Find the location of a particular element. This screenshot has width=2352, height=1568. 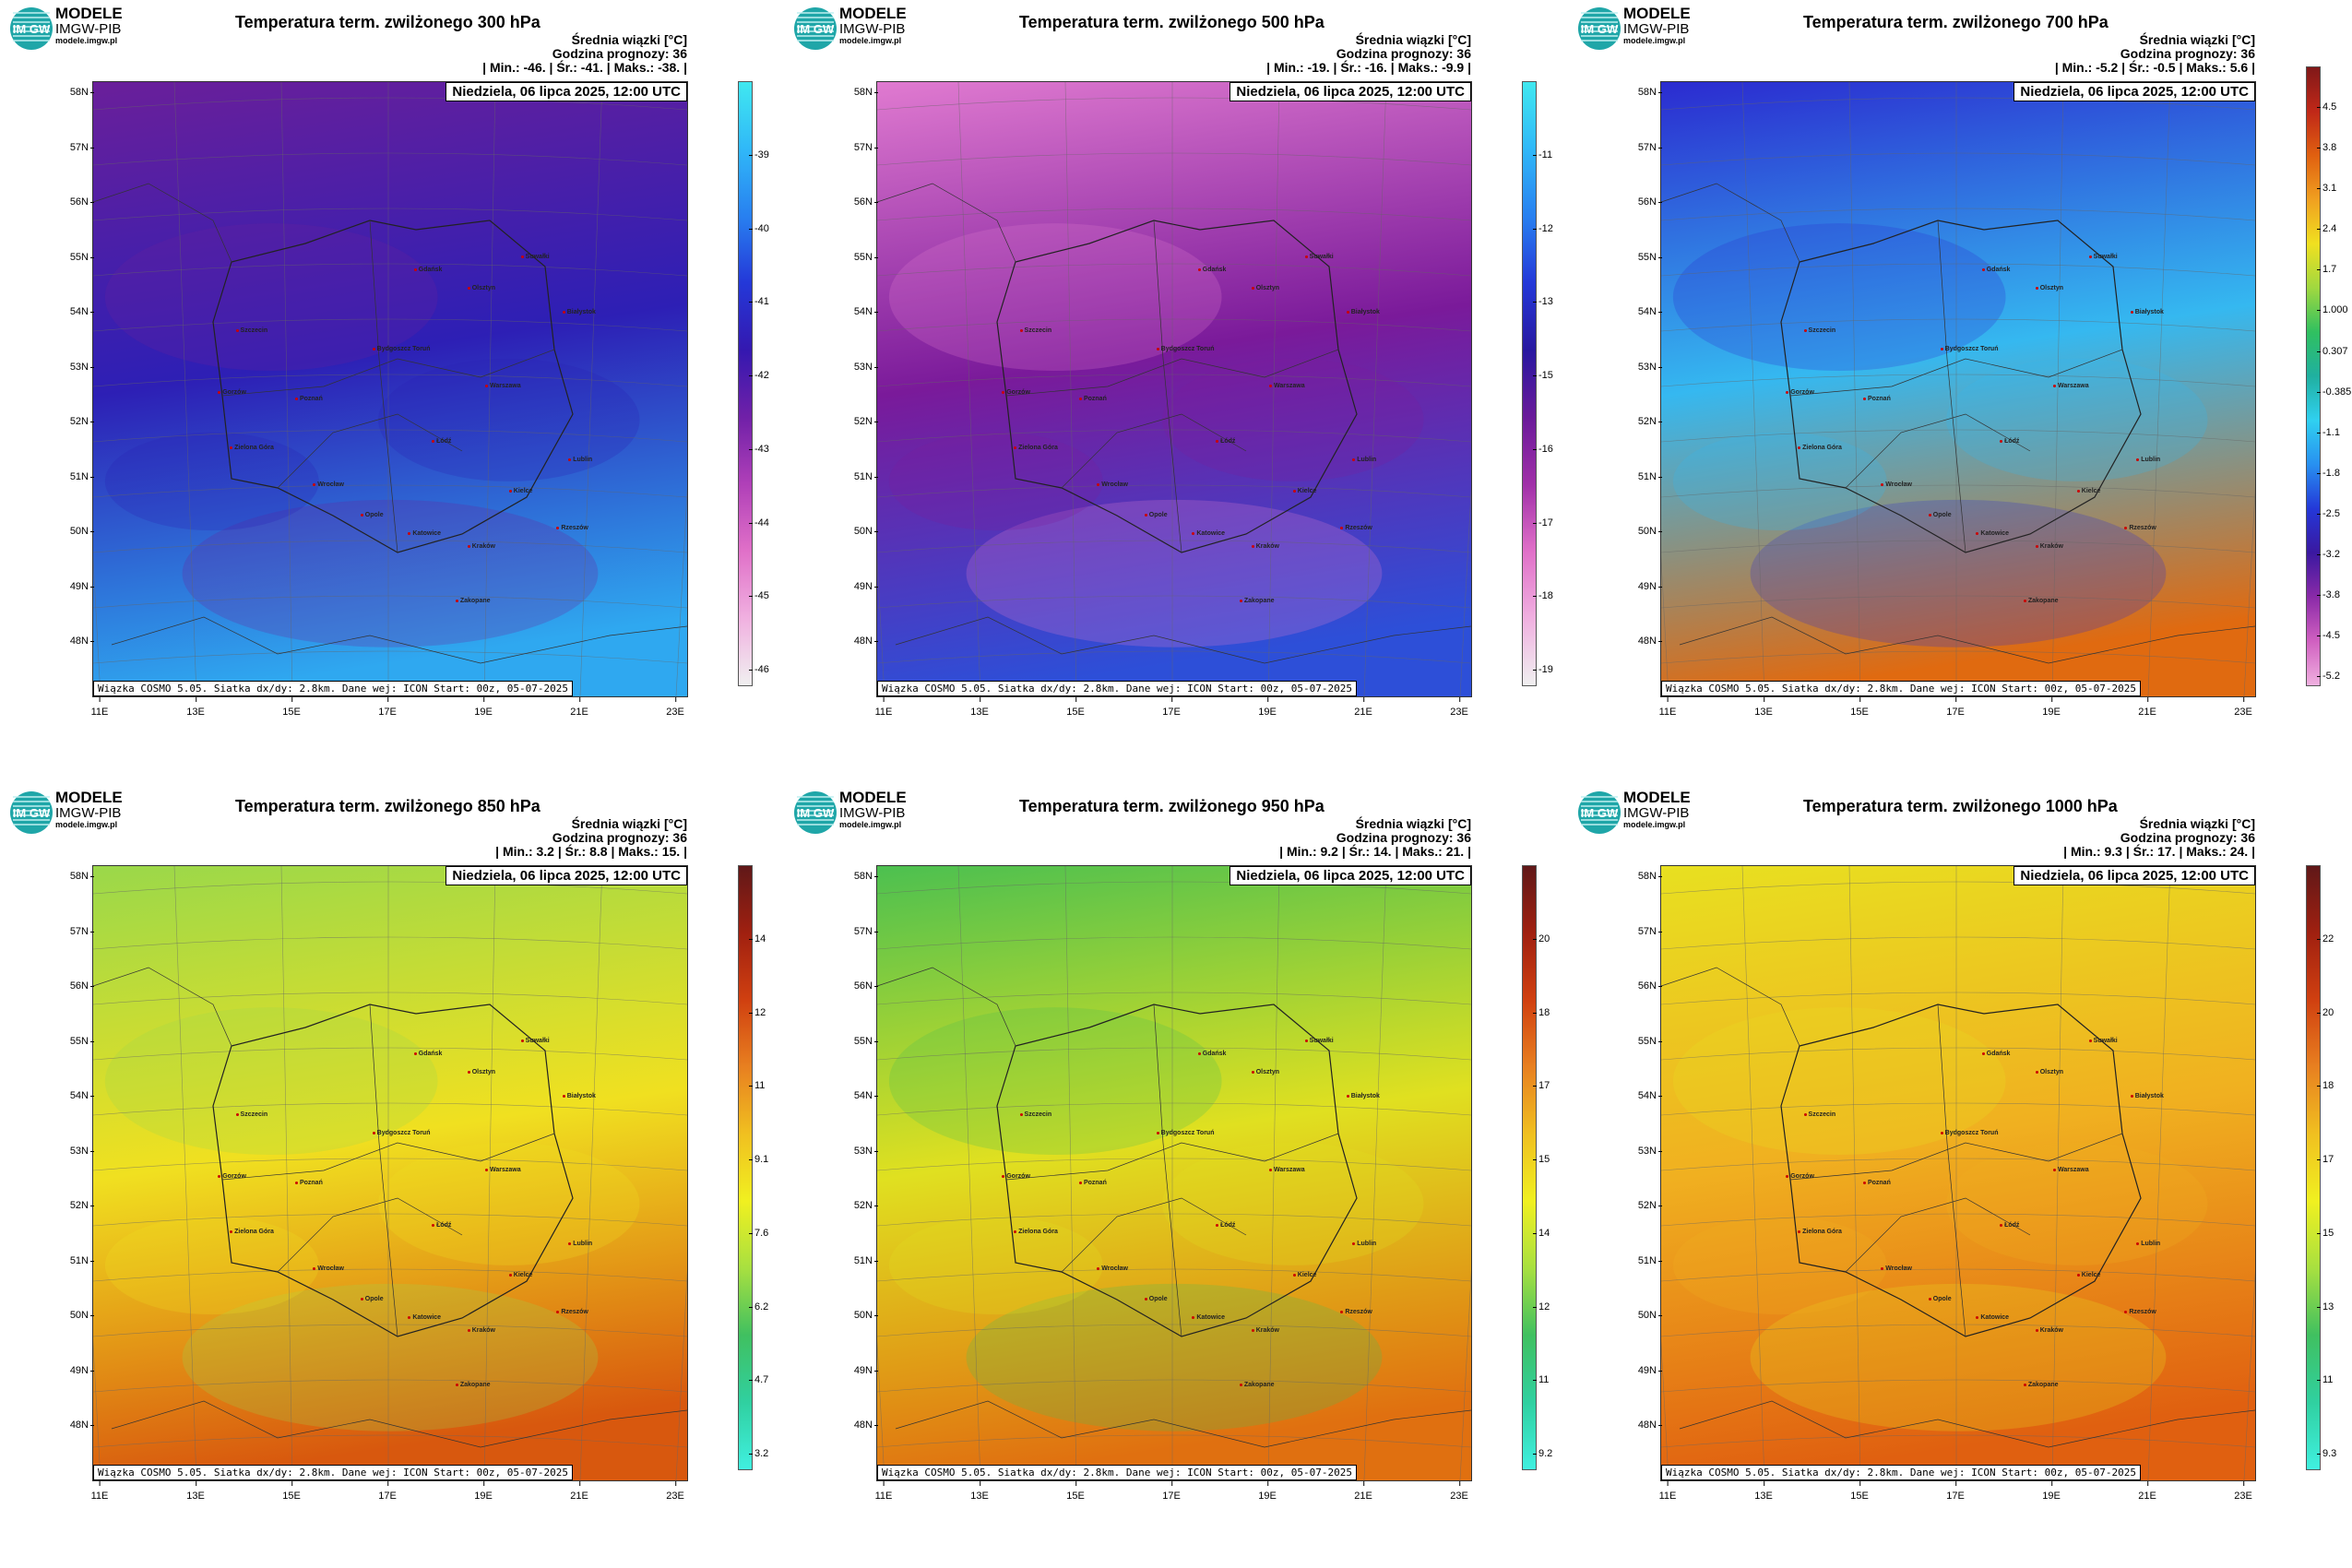

colorbar-tick-label: -18 is located at coordinates (1543, 596).